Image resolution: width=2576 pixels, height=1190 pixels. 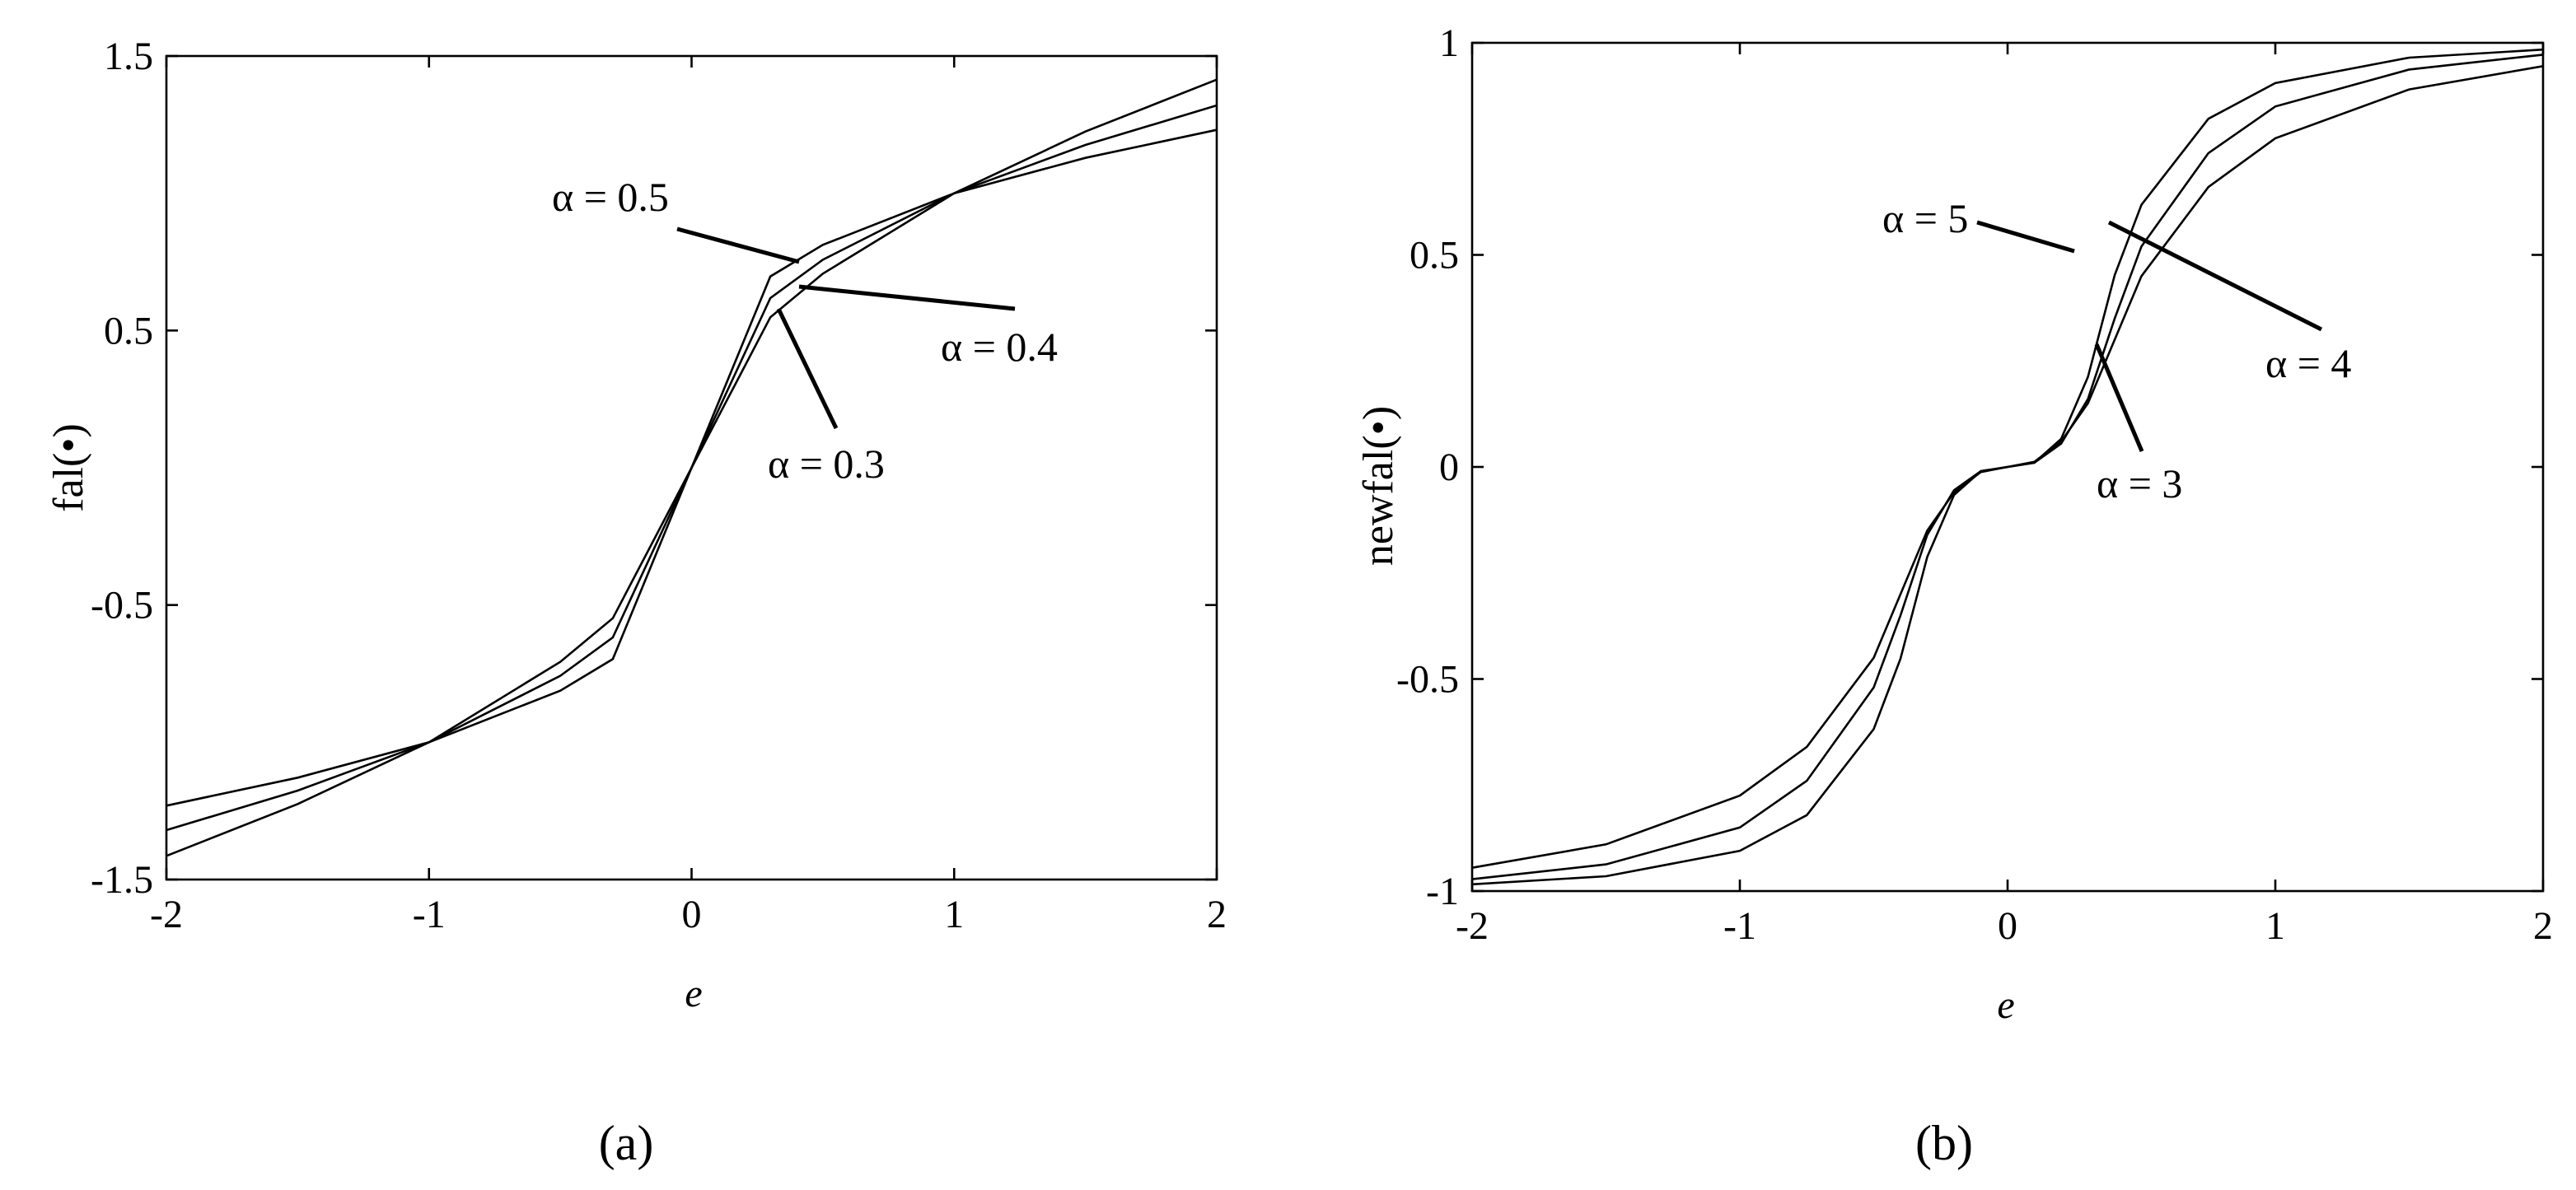 What do you see at coordinates (2139, 483) in the screenshot?
I see `annotation-b-alpha-3: α = 3` at bounding box center [2139, 483].